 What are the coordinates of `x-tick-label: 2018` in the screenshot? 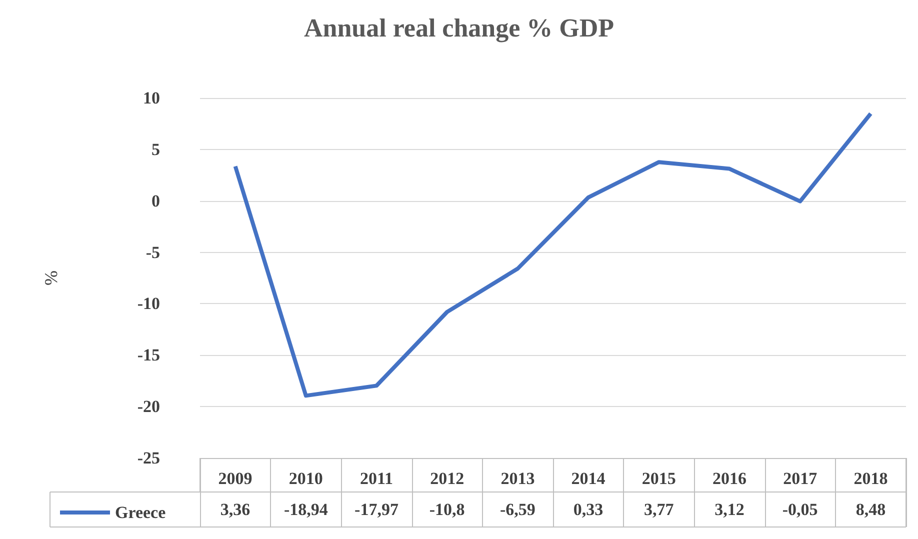 It's located at (871, 478).